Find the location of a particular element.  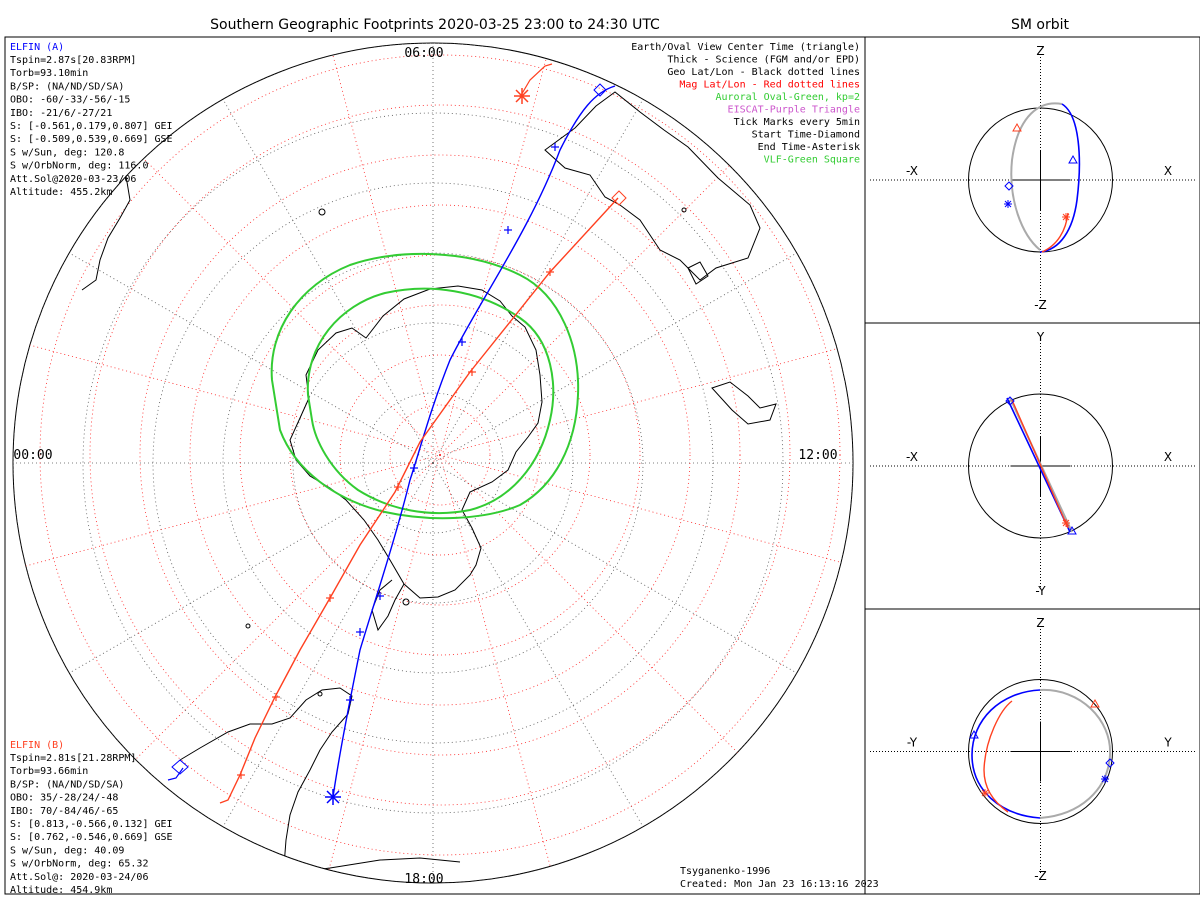

end-asterisk-b is located at coordinates (522, 96).